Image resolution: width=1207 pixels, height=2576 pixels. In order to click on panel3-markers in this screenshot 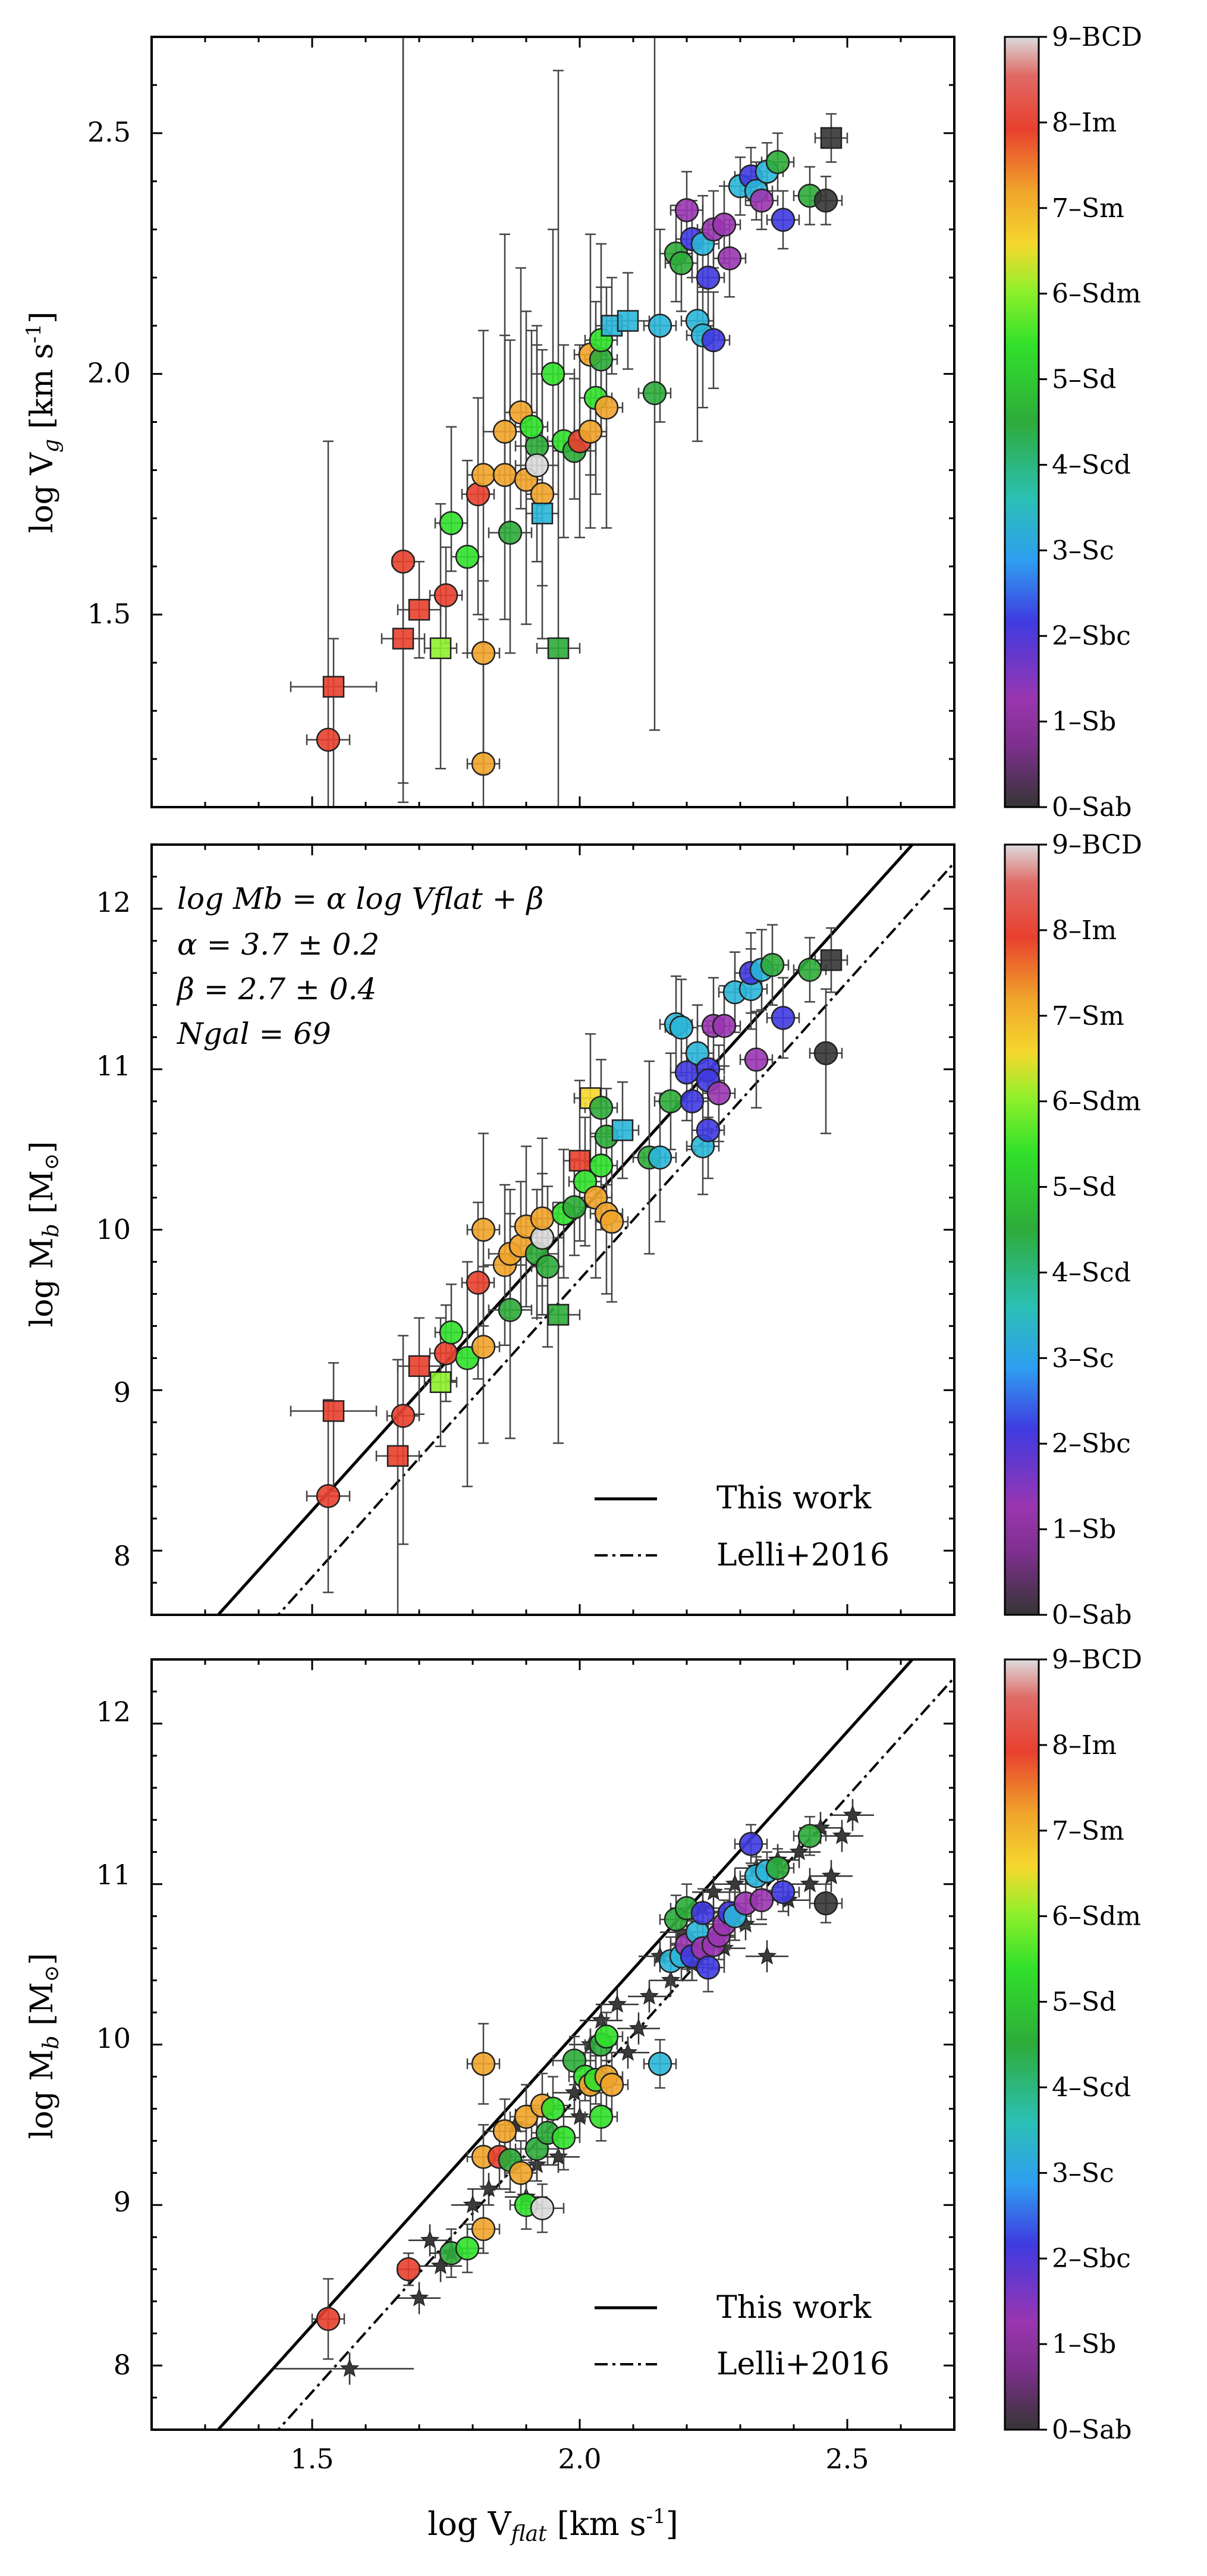, I will do `click(577, 2078)`.